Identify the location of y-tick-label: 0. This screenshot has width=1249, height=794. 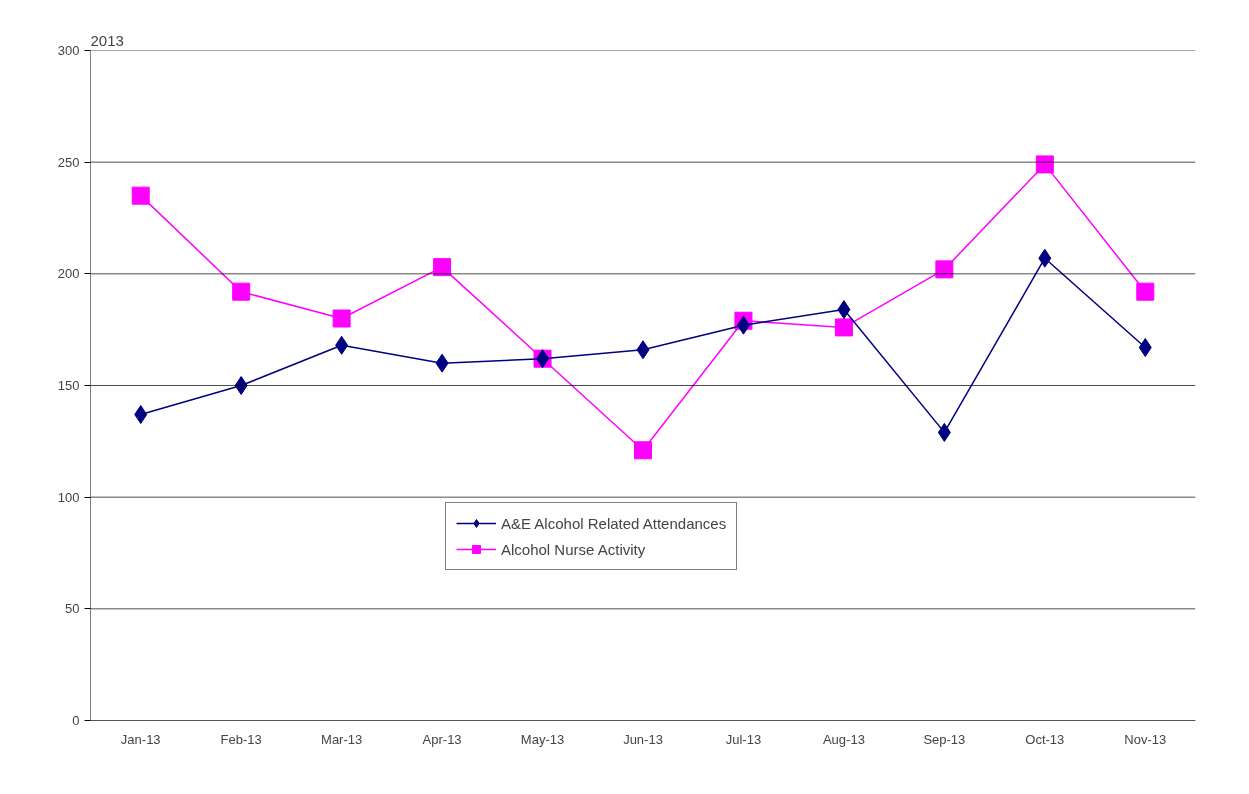
(76, 720).